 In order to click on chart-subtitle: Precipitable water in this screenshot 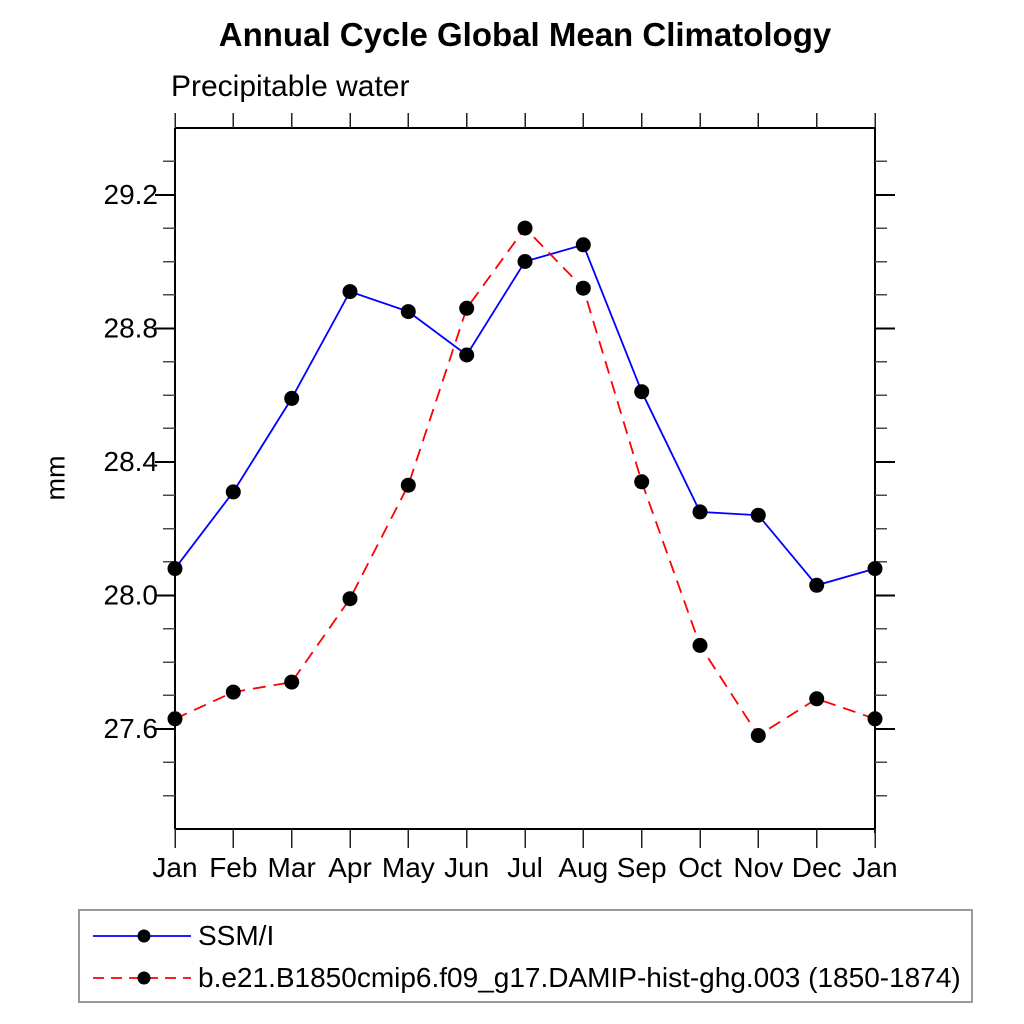, I will do `click(290, 86)`.